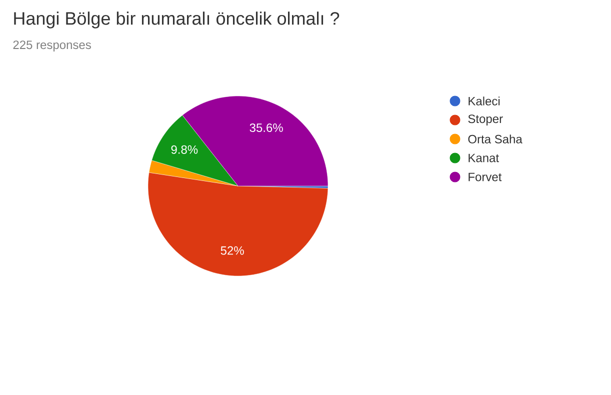 This screenshot has height=395, width=611. I want to click on data-label: 52%, so click(232, 250).